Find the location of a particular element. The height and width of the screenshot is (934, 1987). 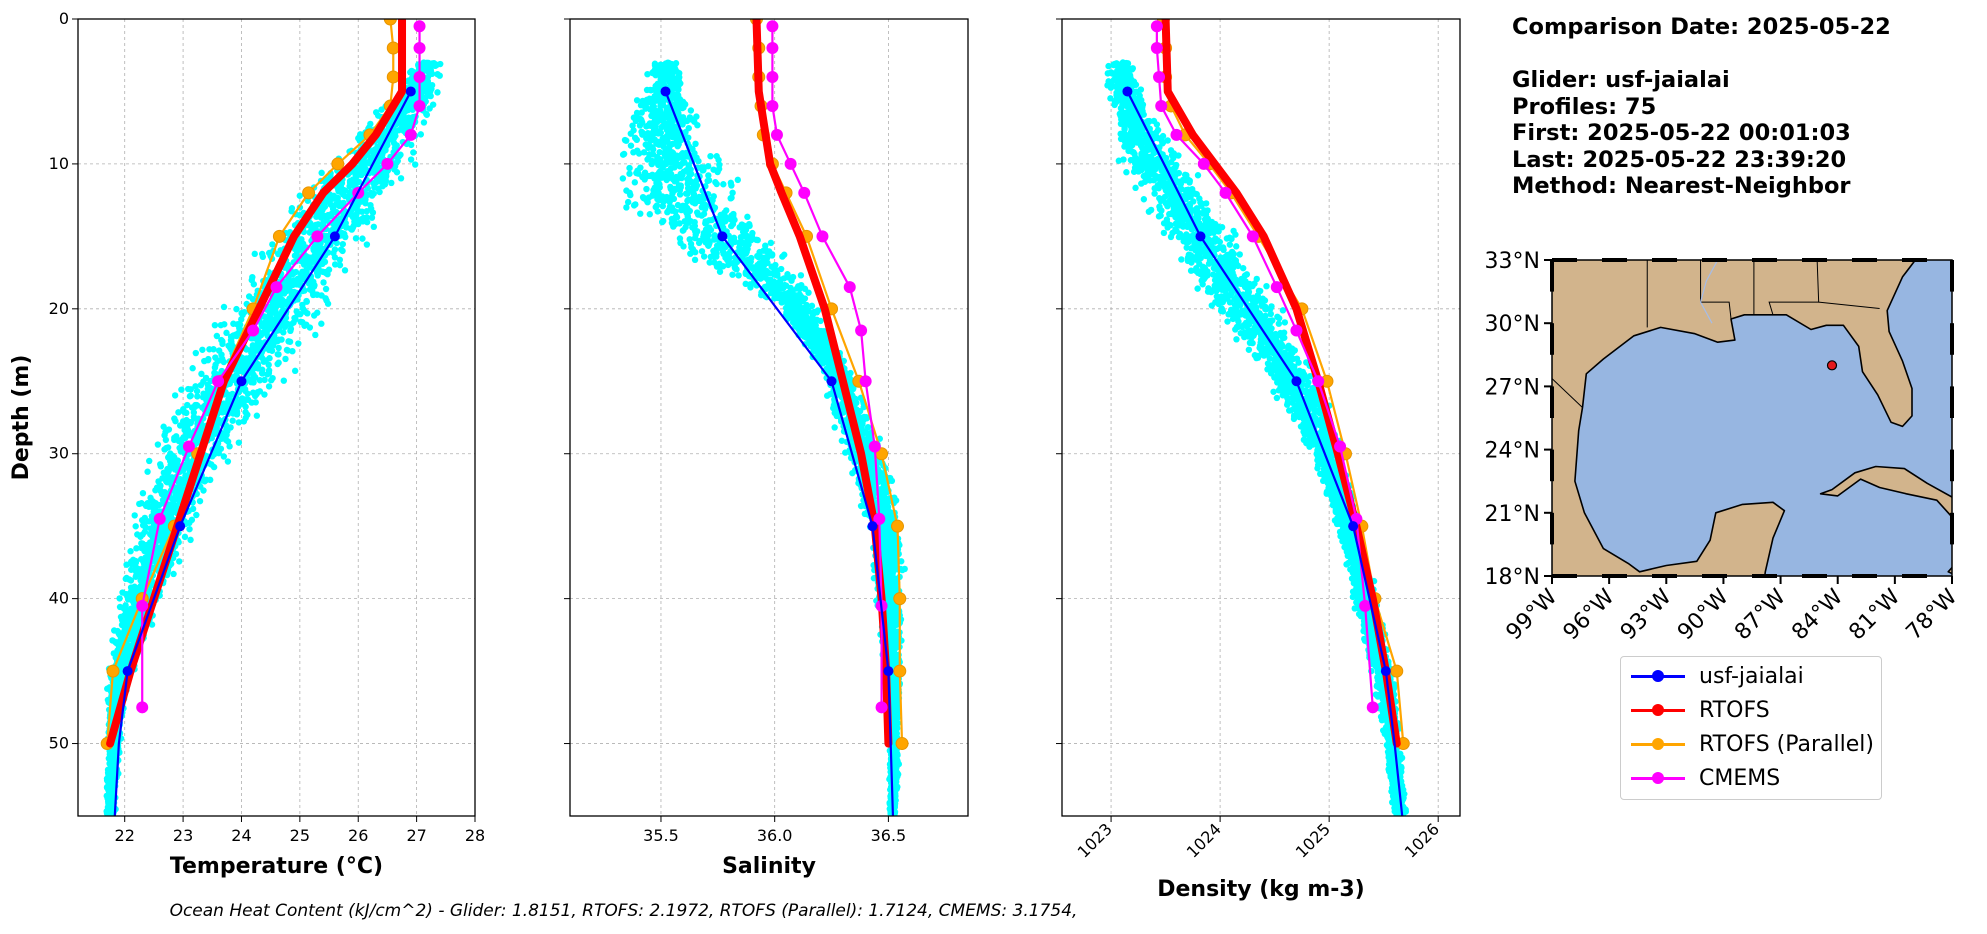

series-marker-cmems is located at coordinates (317, 236).